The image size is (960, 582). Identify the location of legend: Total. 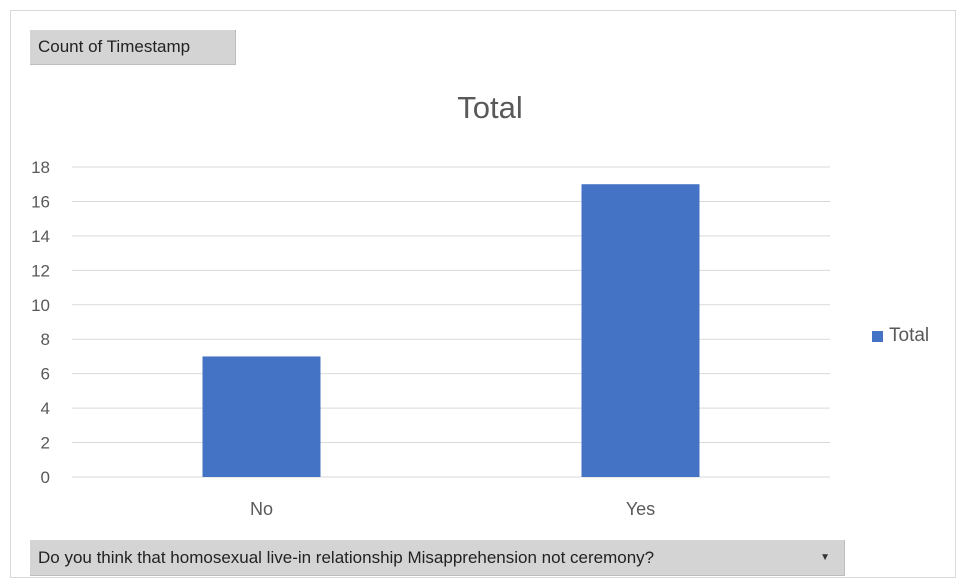
(900, 336).